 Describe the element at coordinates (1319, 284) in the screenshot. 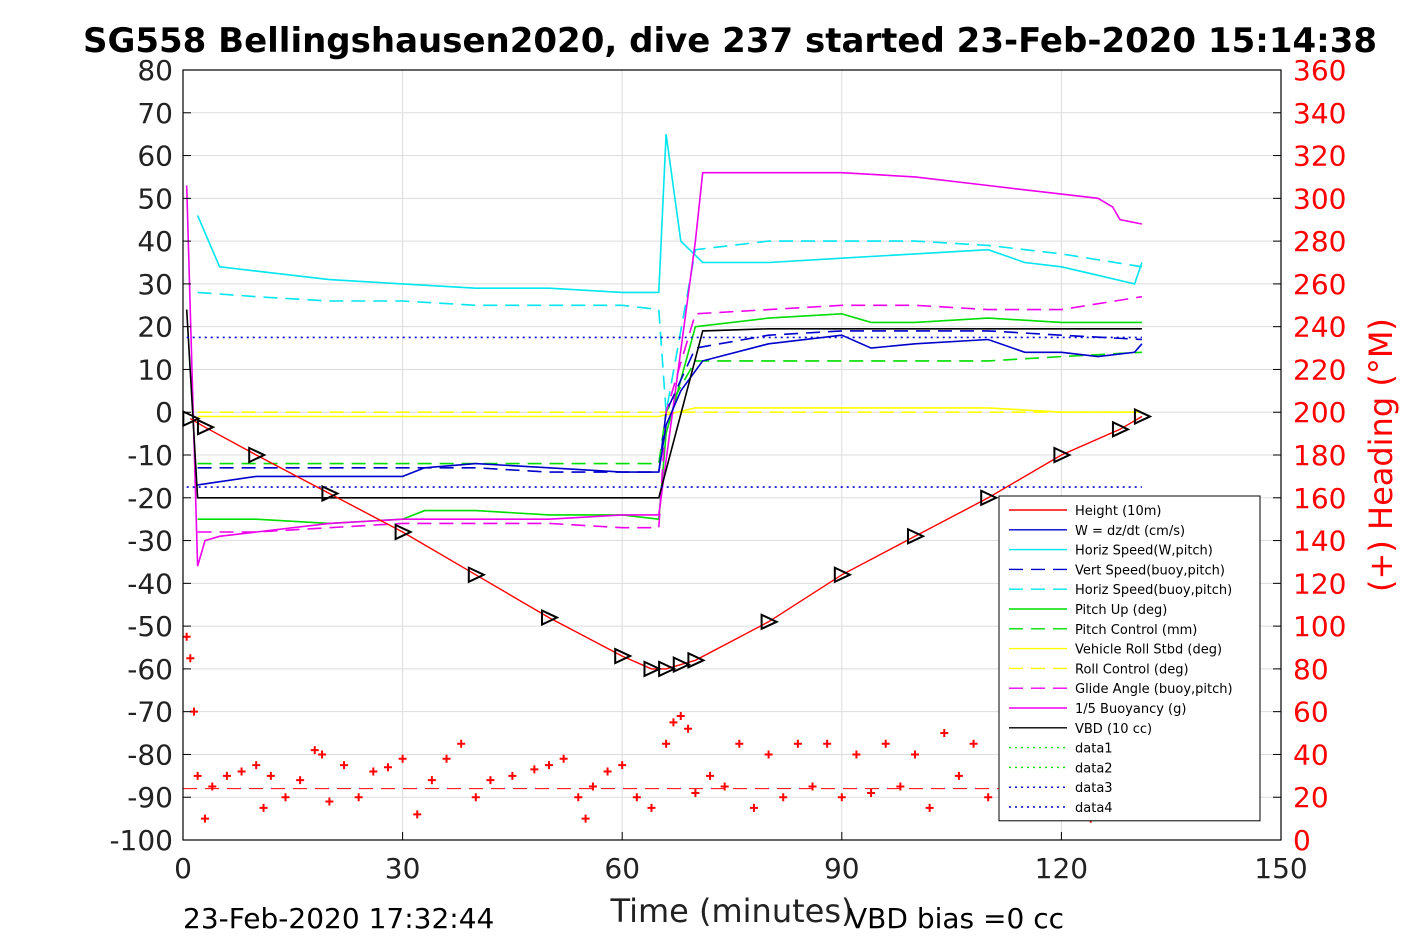

I see `right-tick-label: 260` at that location.